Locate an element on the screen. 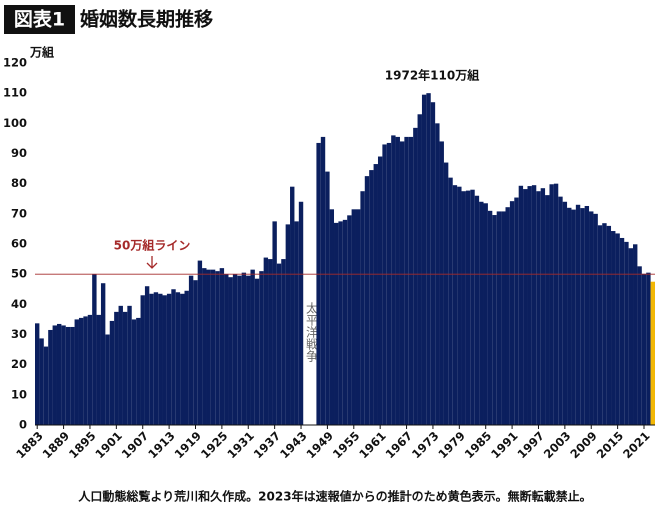 Image resolution: width=670 pixels, height=510 pixels. label-box is located at coordinates (39, 19).